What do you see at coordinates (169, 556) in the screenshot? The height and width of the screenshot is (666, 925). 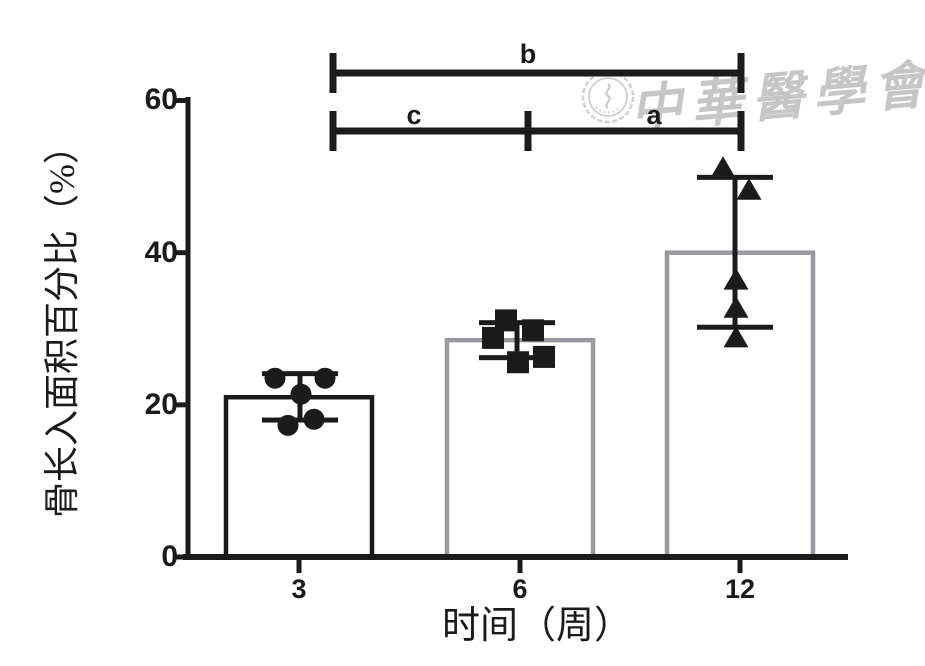 I see `y-tick-label-0: 0` at bounding box center [169, 556].